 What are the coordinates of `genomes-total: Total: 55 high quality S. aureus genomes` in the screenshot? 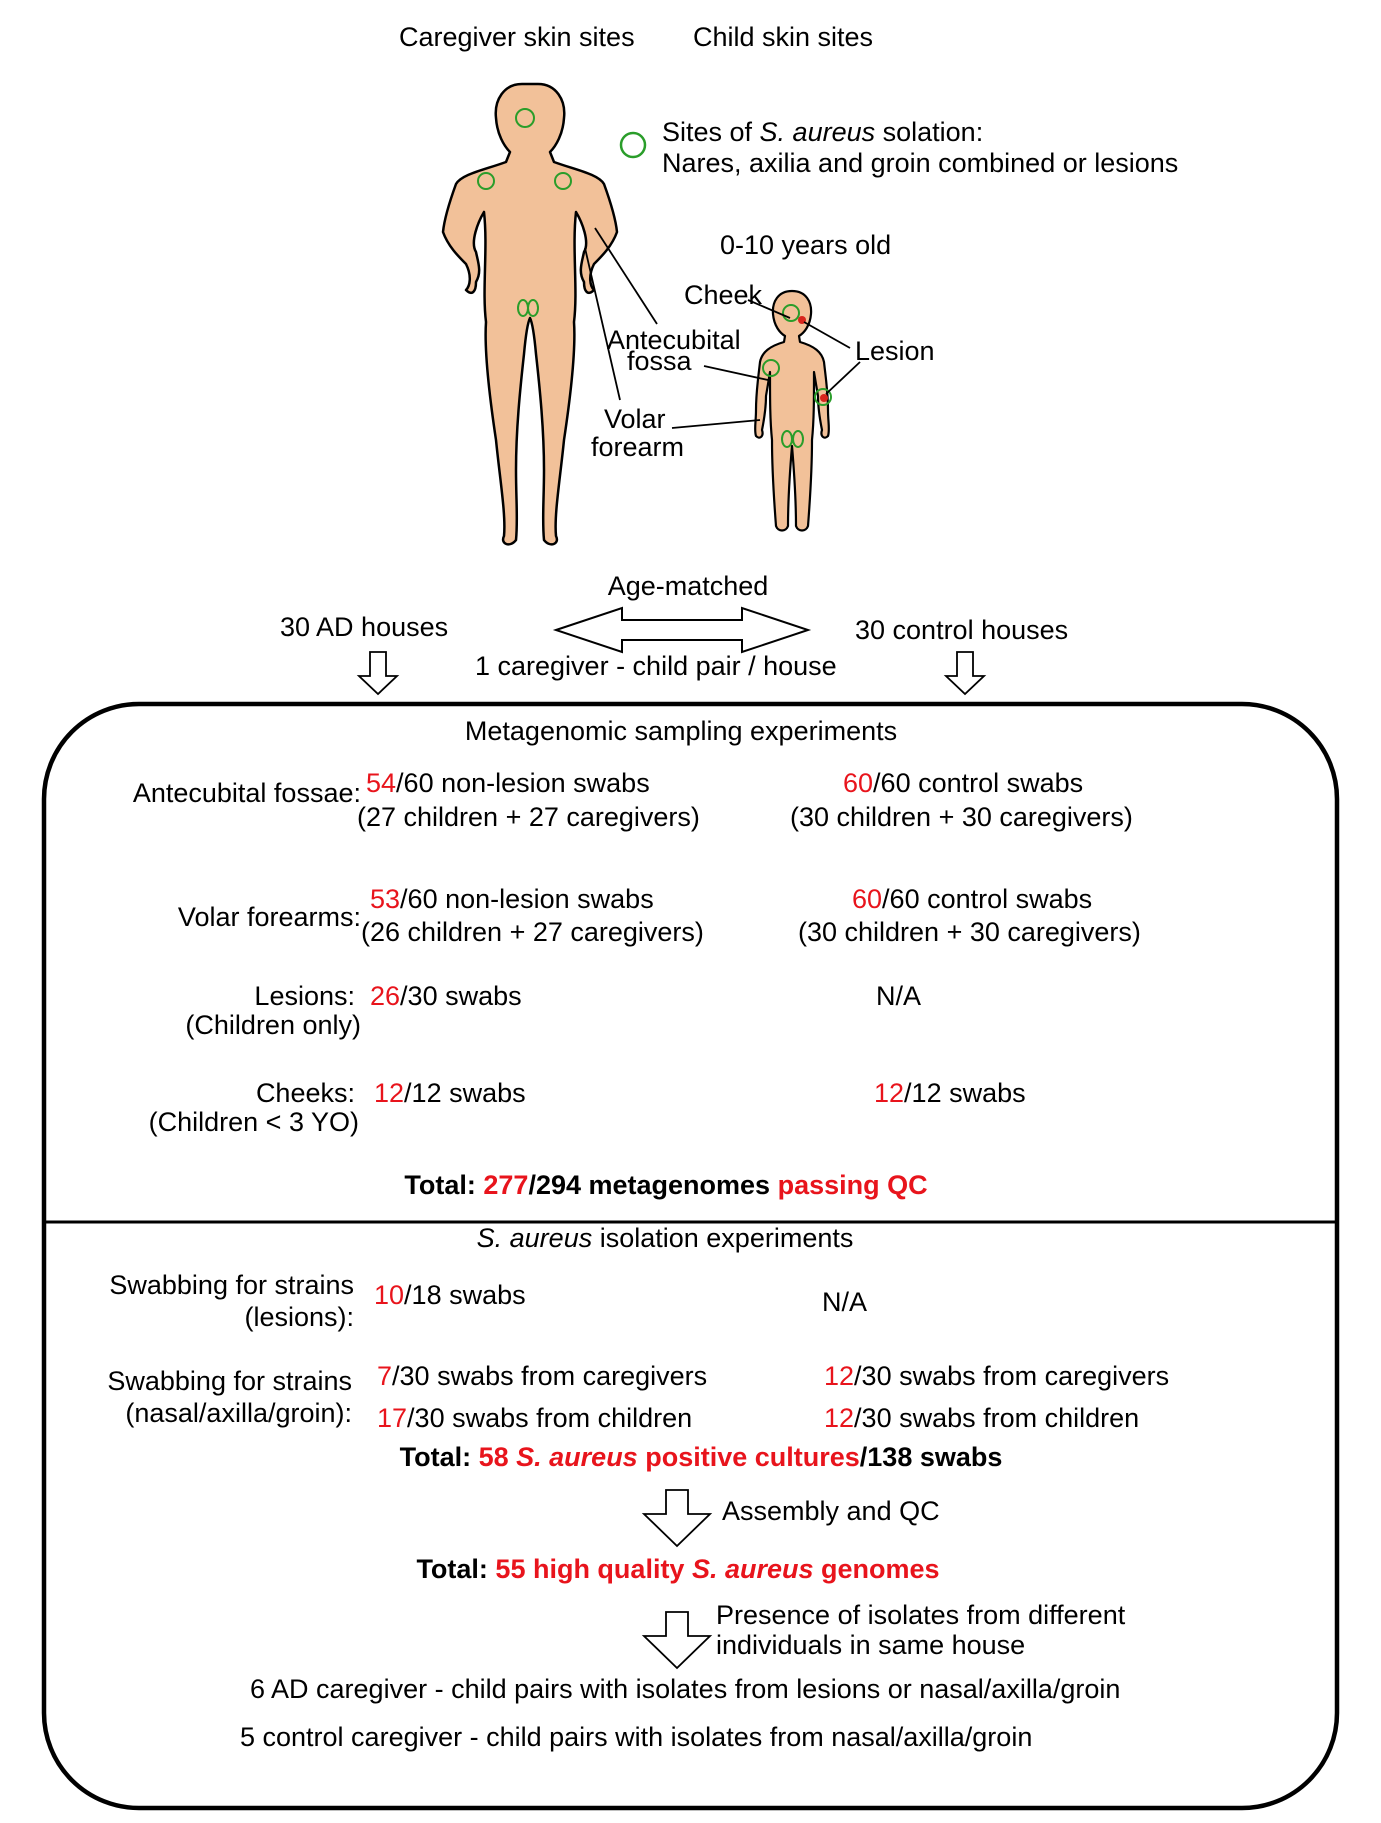 It's located at (678, 1569).